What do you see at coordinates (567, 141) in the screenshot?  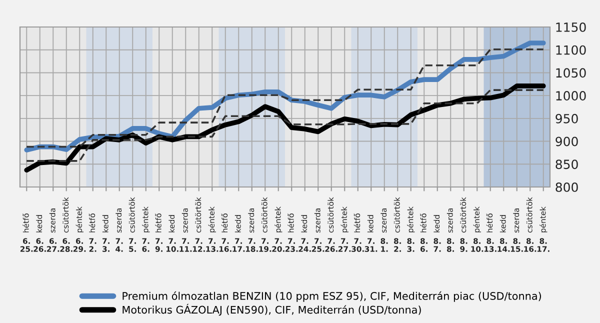 I see `y-tick-label: 900` at bounding box center [567, 141].